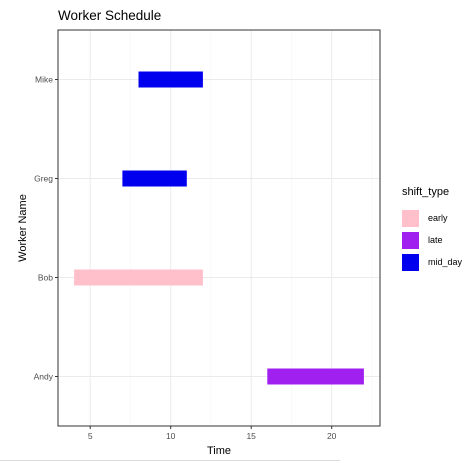 The image size is (474, 465). I want to click on y-tick-label: Greg, so click(43, 179).